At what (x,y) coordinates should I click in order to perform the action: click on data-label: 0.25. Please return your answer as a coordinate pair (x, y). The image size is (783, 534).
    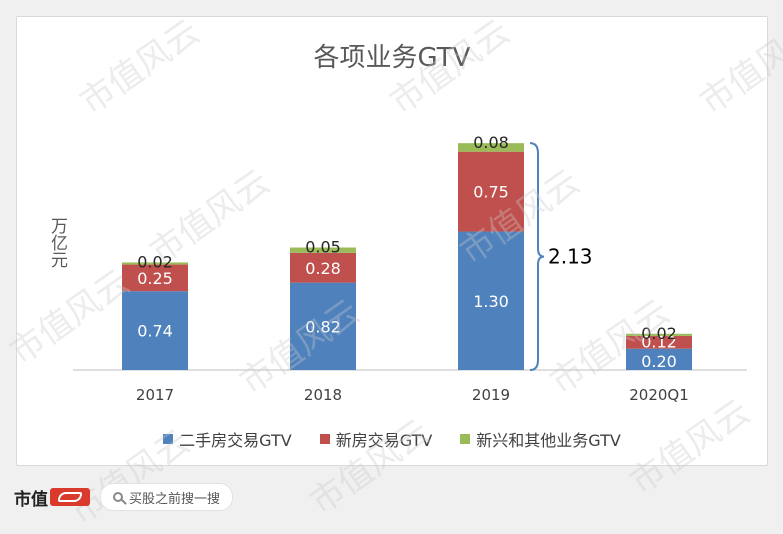
    Looking at the image, I should click on (155, 278).